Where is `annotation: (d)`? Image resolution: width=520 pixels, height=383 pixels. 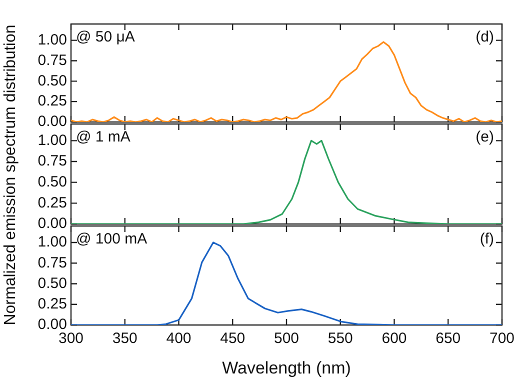 annotation: (d) is located at coordinates (485, 37).